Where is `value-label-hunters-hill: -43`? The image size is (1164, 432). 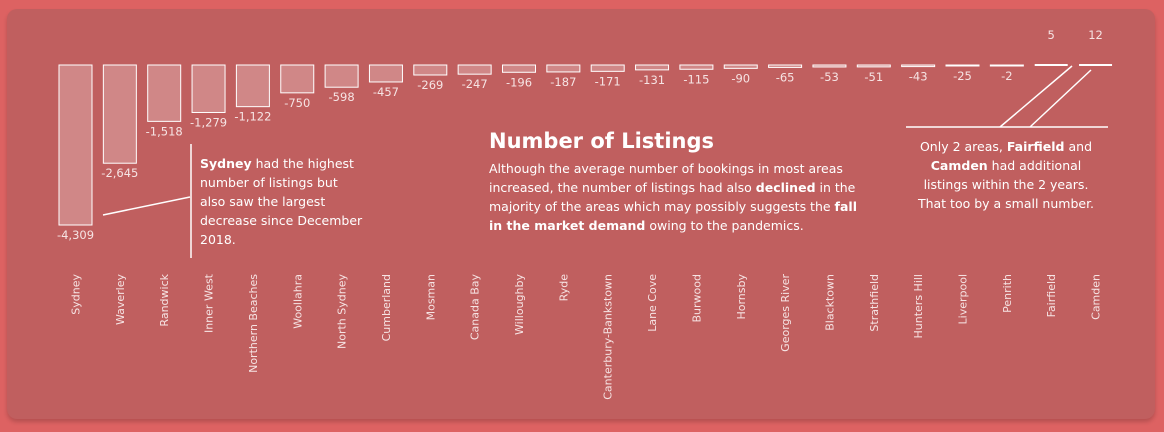
value-label-hunters-hill: -43 is located at coordinates (918, 77).